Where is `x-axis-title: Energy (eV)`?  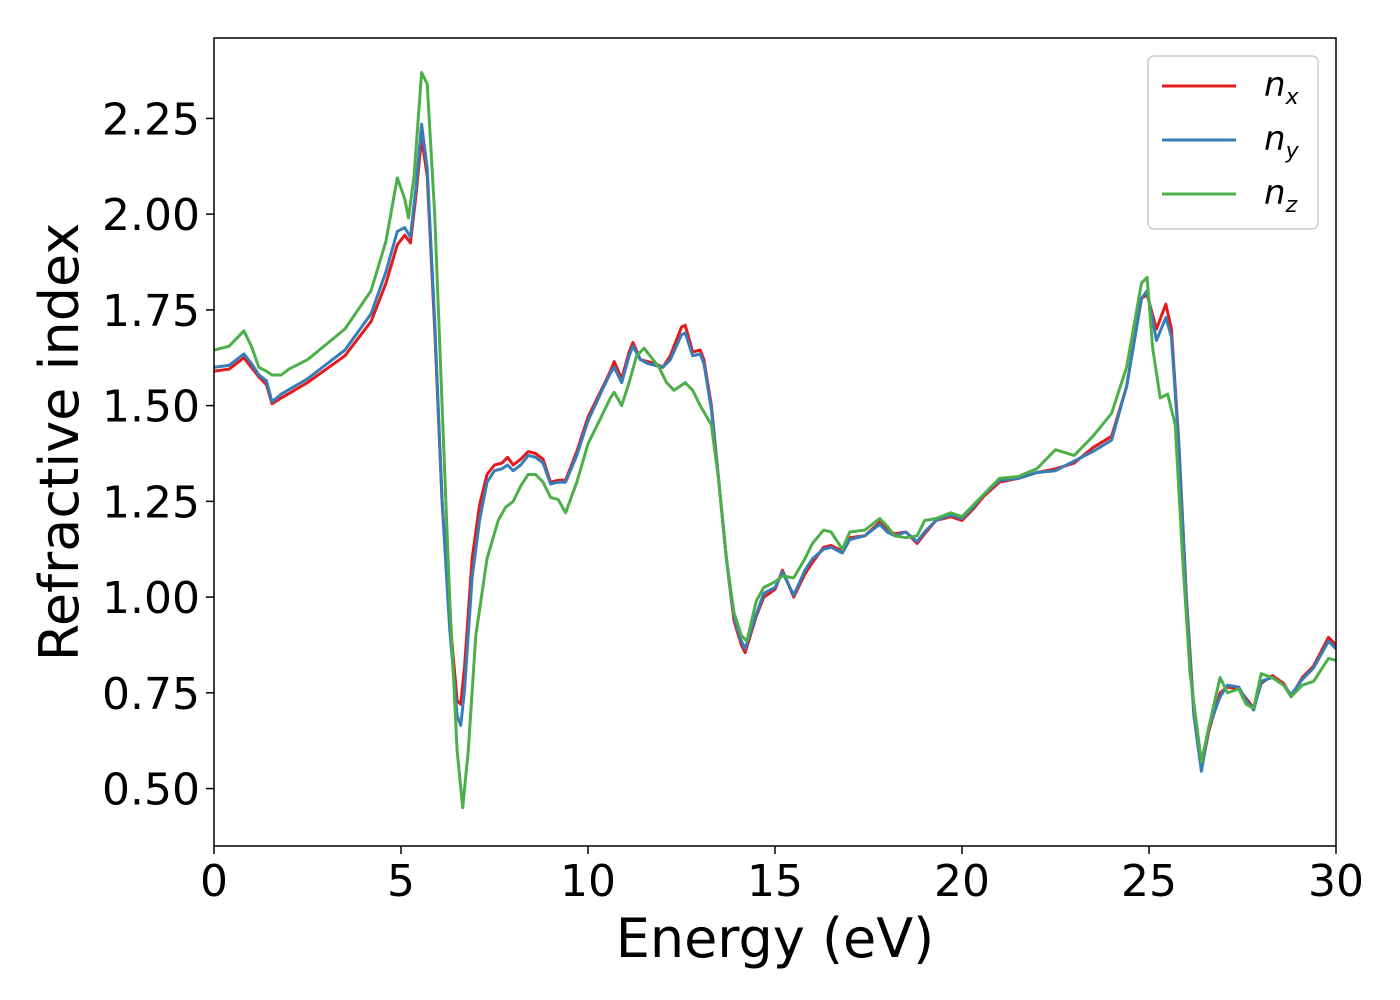 x-axis-title: Energy (eV) is located at coordinates (775, 938).